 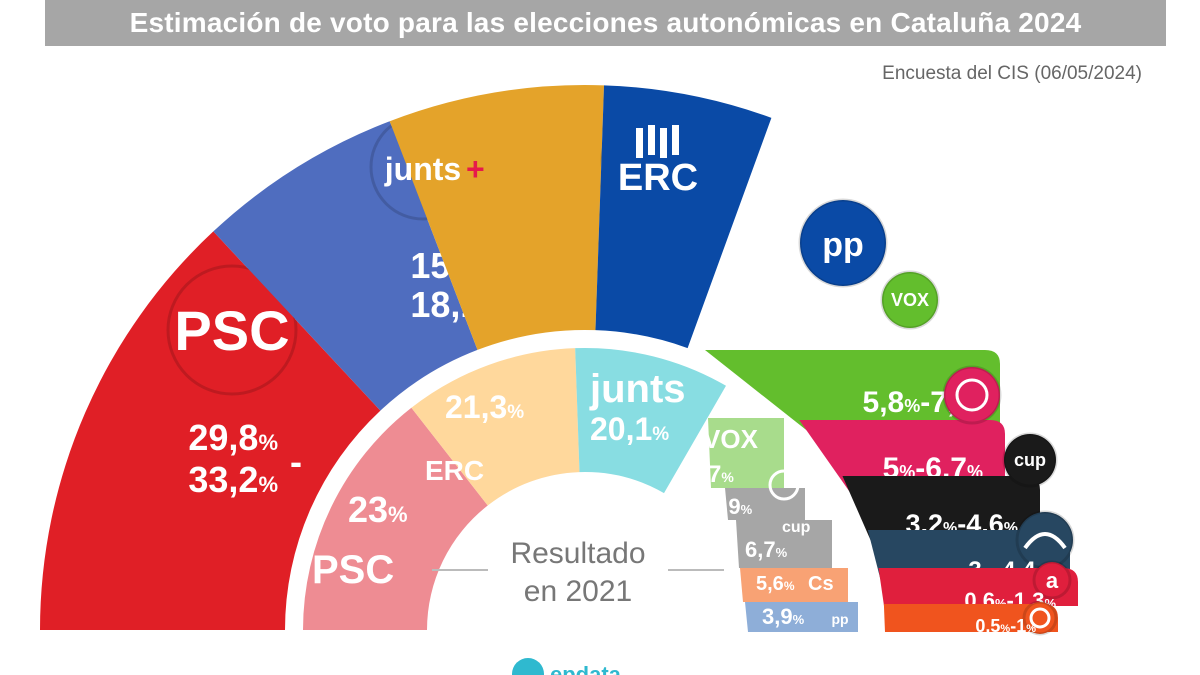 I want to click on outer-wedge-group-pp: 9,6%11,9%-, so click(x=741, y=222).